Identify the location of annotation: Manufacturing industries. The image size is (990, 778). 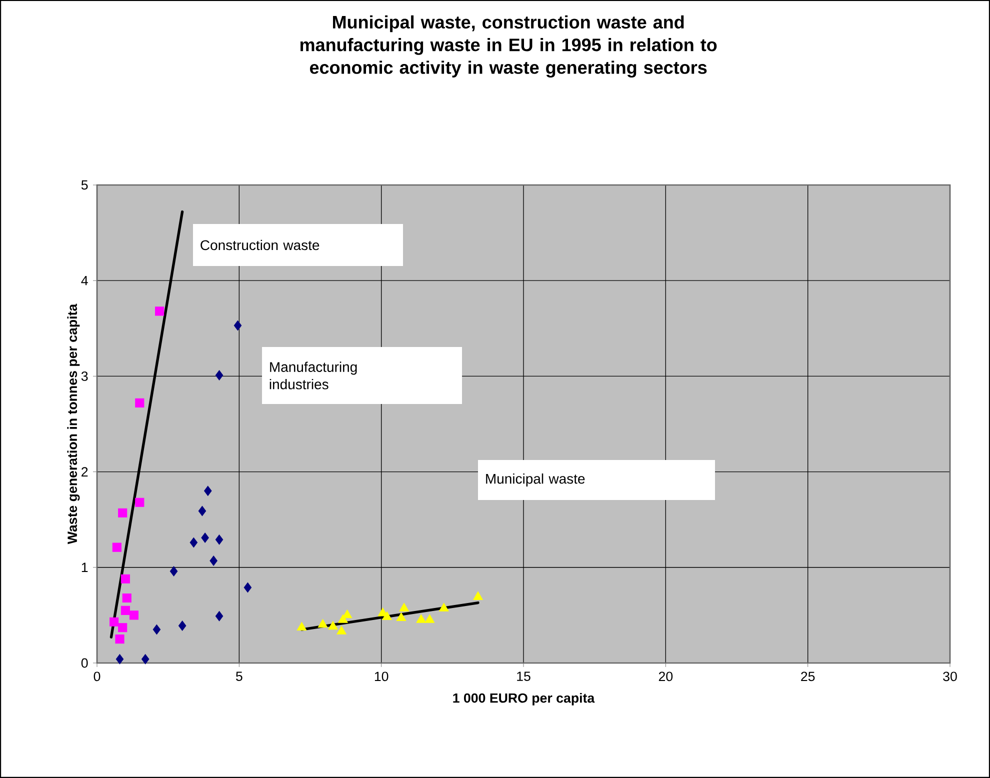
(313, 376).